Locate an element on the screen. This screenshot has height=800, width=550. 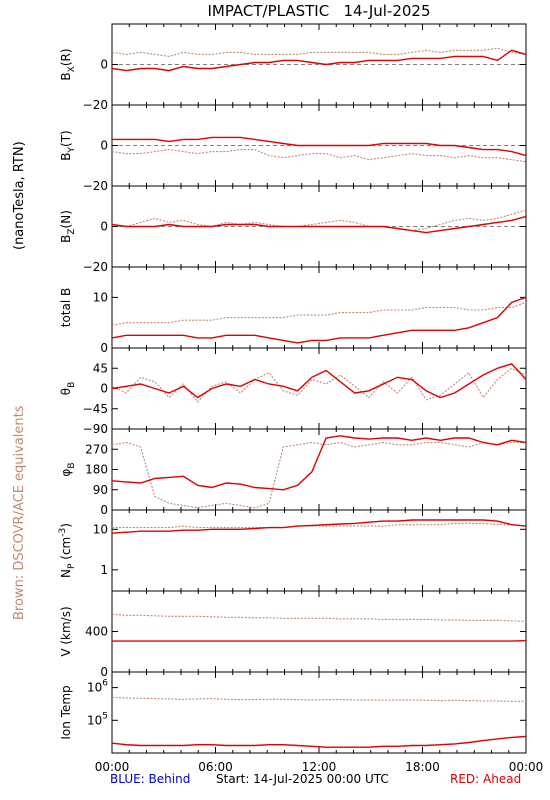
y-tick-label: 105 is located at coordinates (97, 719).